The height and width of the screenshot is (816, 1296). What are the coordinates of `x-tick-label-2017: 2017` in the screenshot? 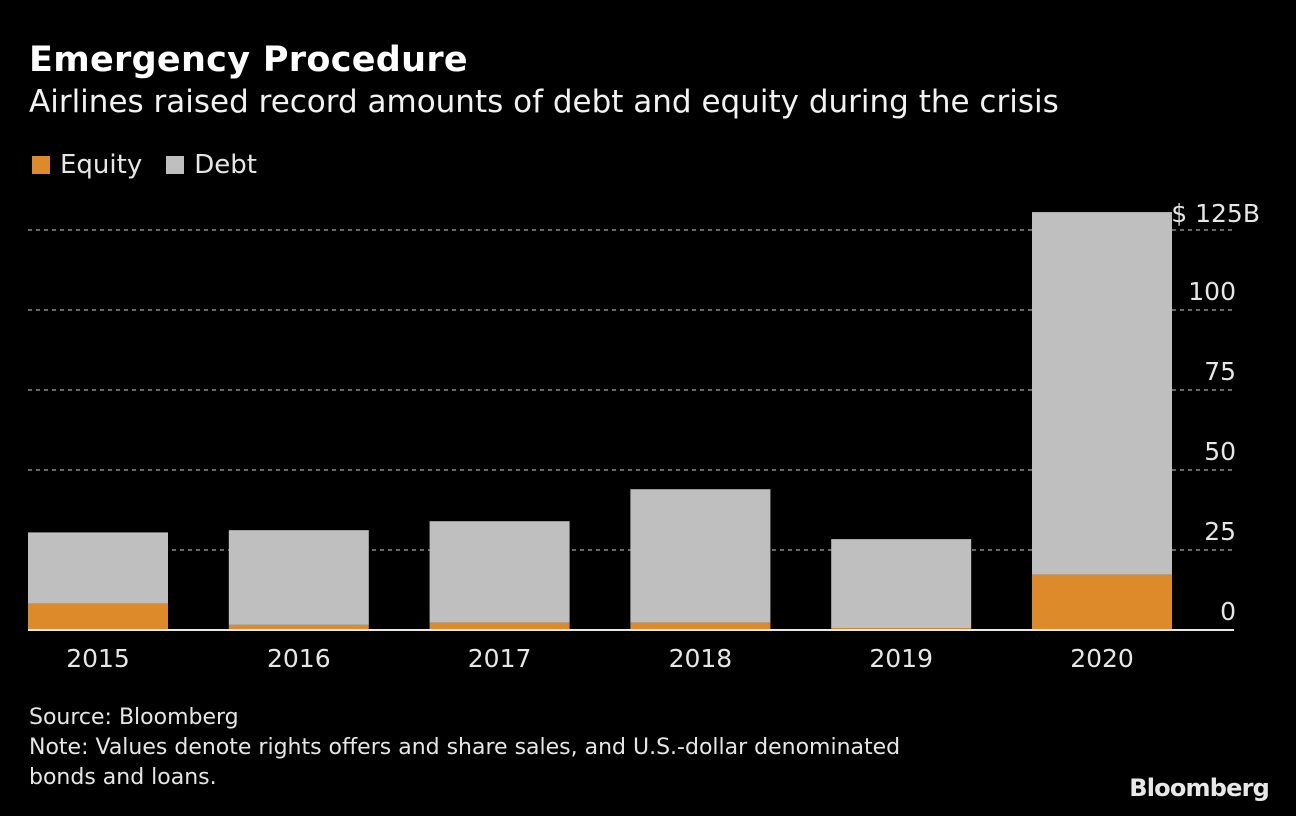 It's located at (500, 658).